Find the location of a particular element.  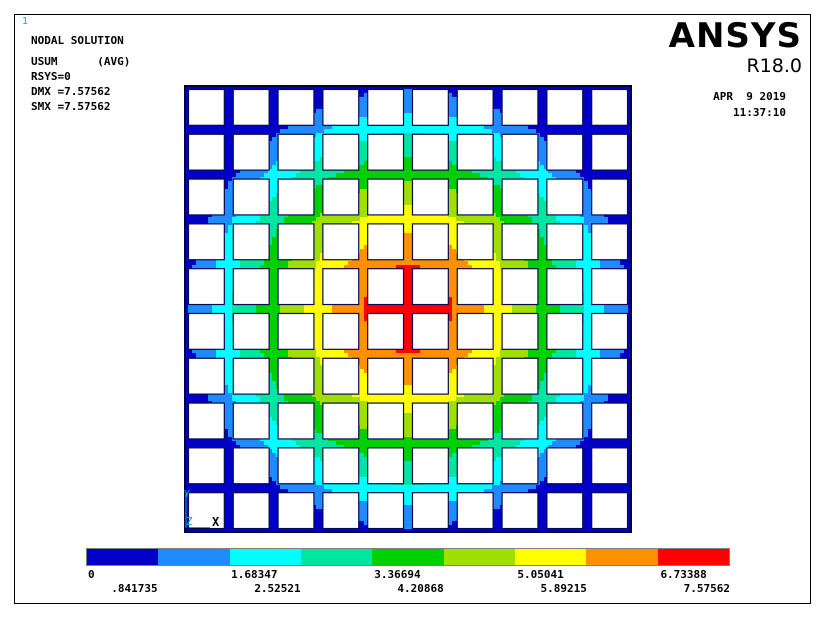

datetime-stamp: APR 9 2019 11:37:10 is located at coordinates (749, 105).